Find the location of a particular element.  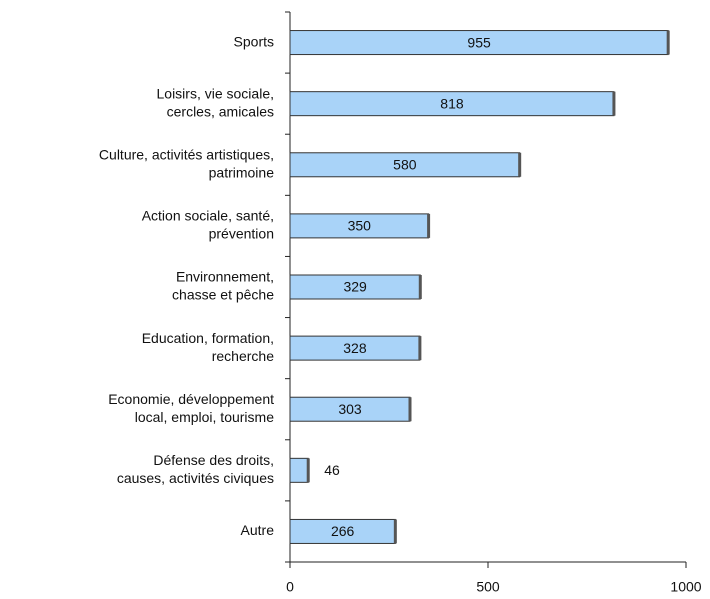

y-tick-label: recherche is located at coordinates (243, 356).